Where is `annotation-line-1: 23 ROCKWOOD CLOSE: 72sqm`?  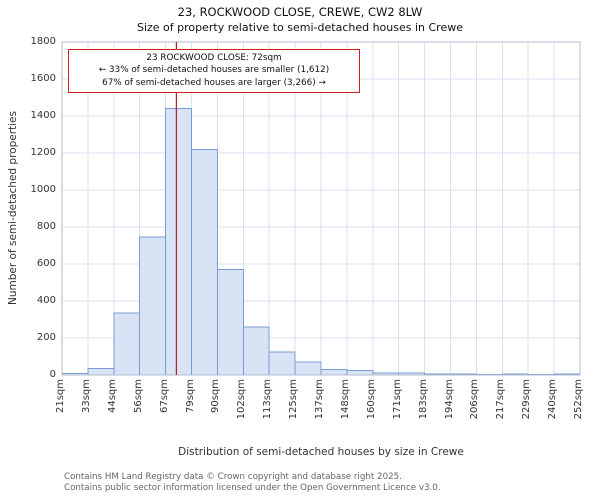 annotation-line-1: 23 ROCKWOOD CLOSE: 72sqm is located at coordinates (214, 58).